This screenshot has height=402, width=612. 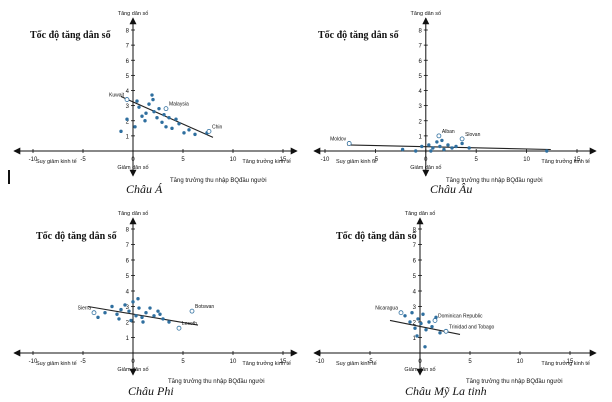 What do you see at coordinates (189, 324) in the screenshot?
I see `point-annotation: Lesoth` at bounding box center [189, 324].